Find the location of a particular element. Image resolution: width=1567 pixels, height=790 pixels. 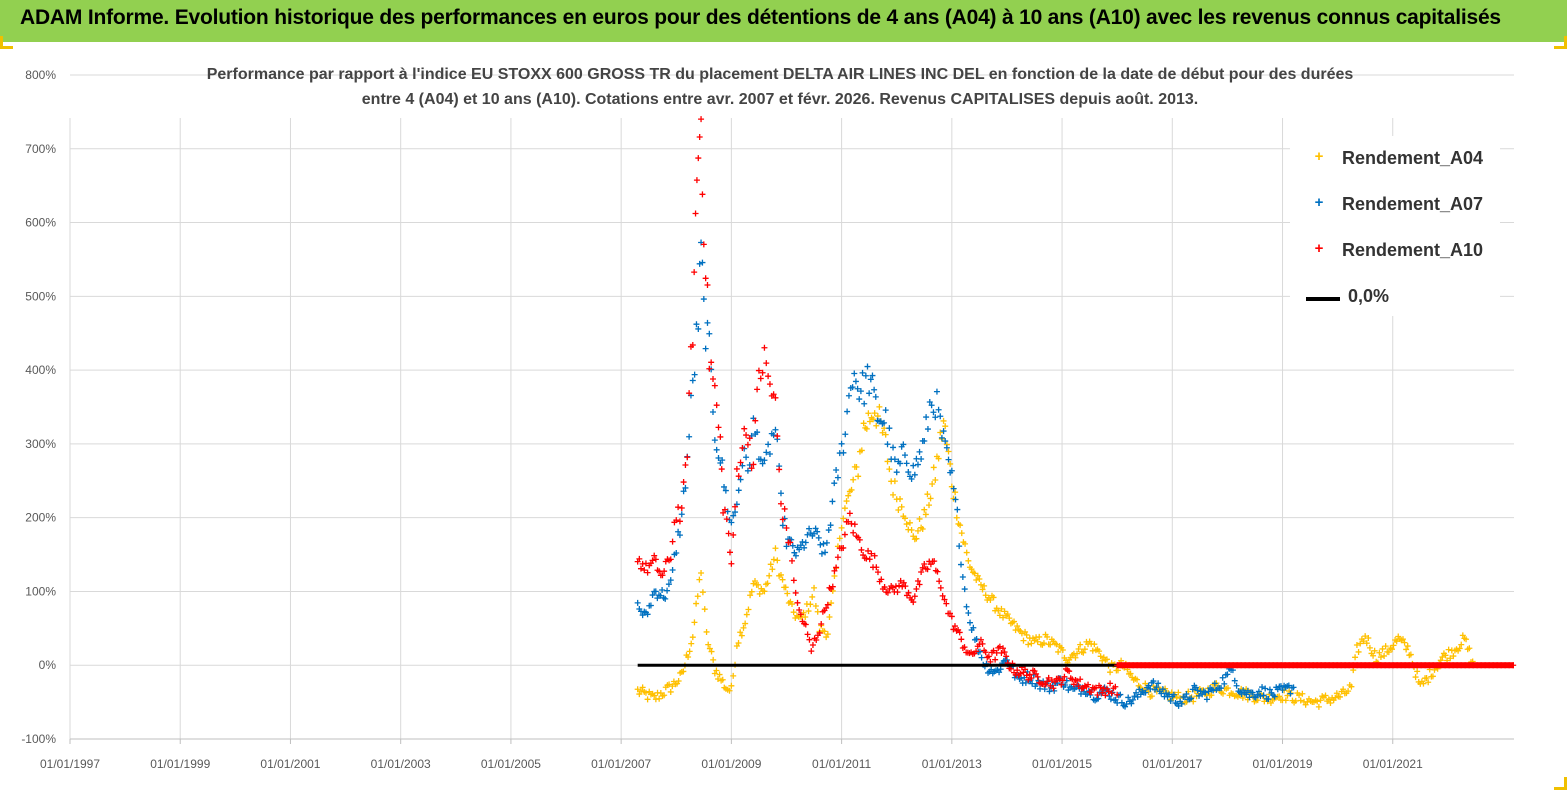

x-tick-label: 01/01/2003 is located at coordinates (401, 764).